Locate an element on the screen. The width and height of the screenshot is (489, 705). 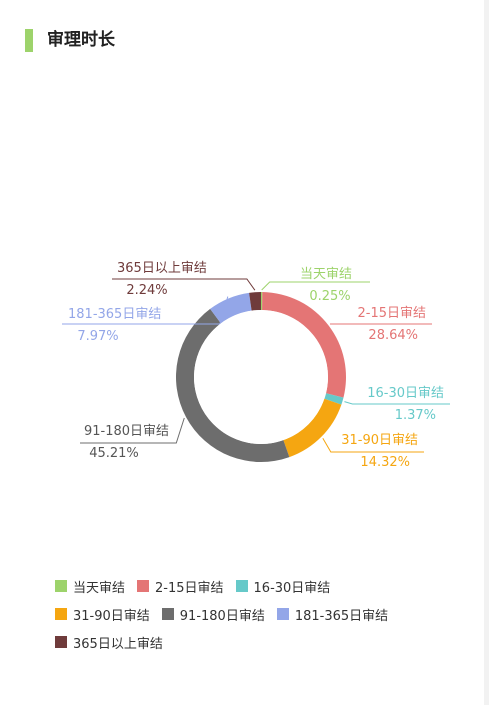
slice-percent-label: 28.64% is located at coordinates (393, 335).